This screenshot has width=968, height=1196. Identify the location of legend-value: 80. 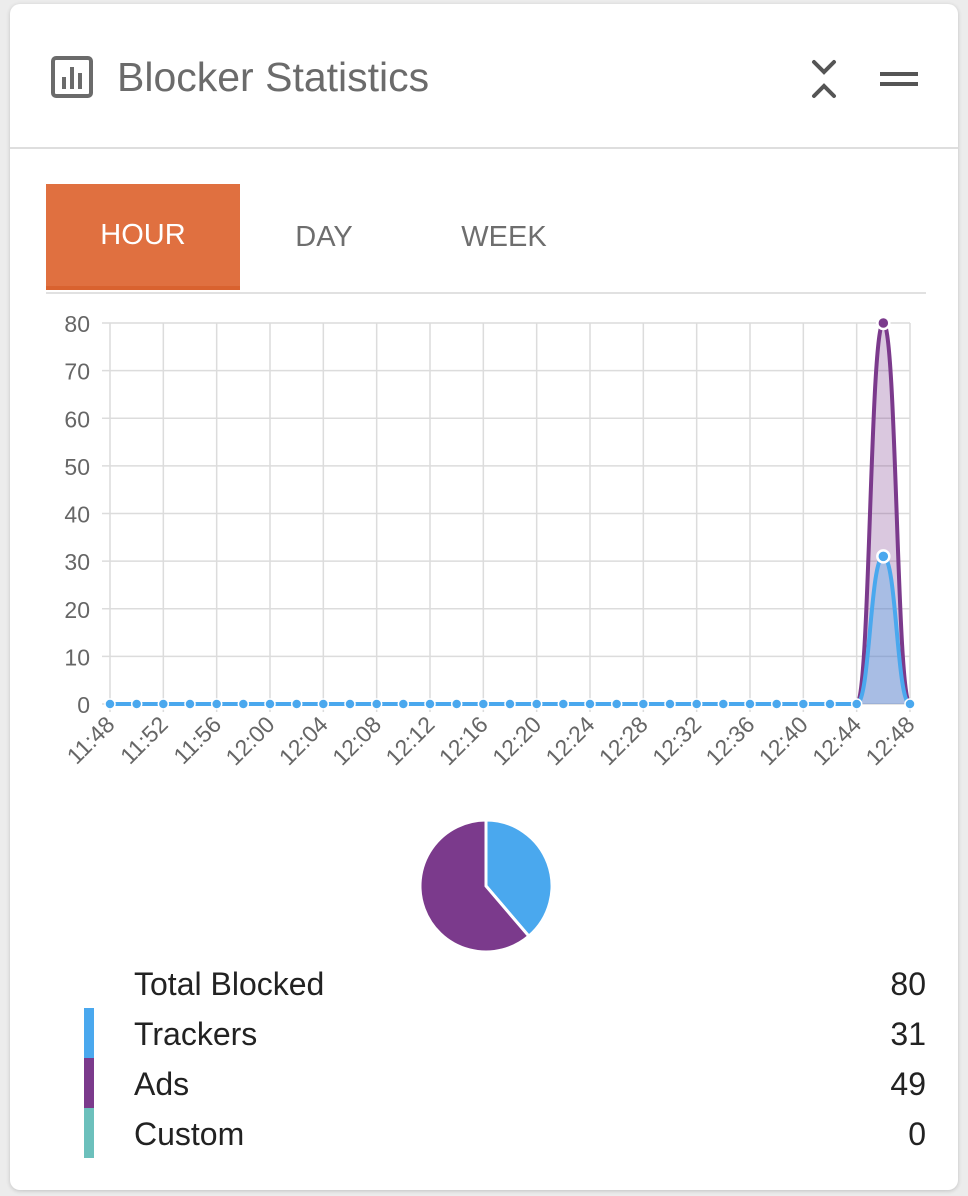
(908, 984).